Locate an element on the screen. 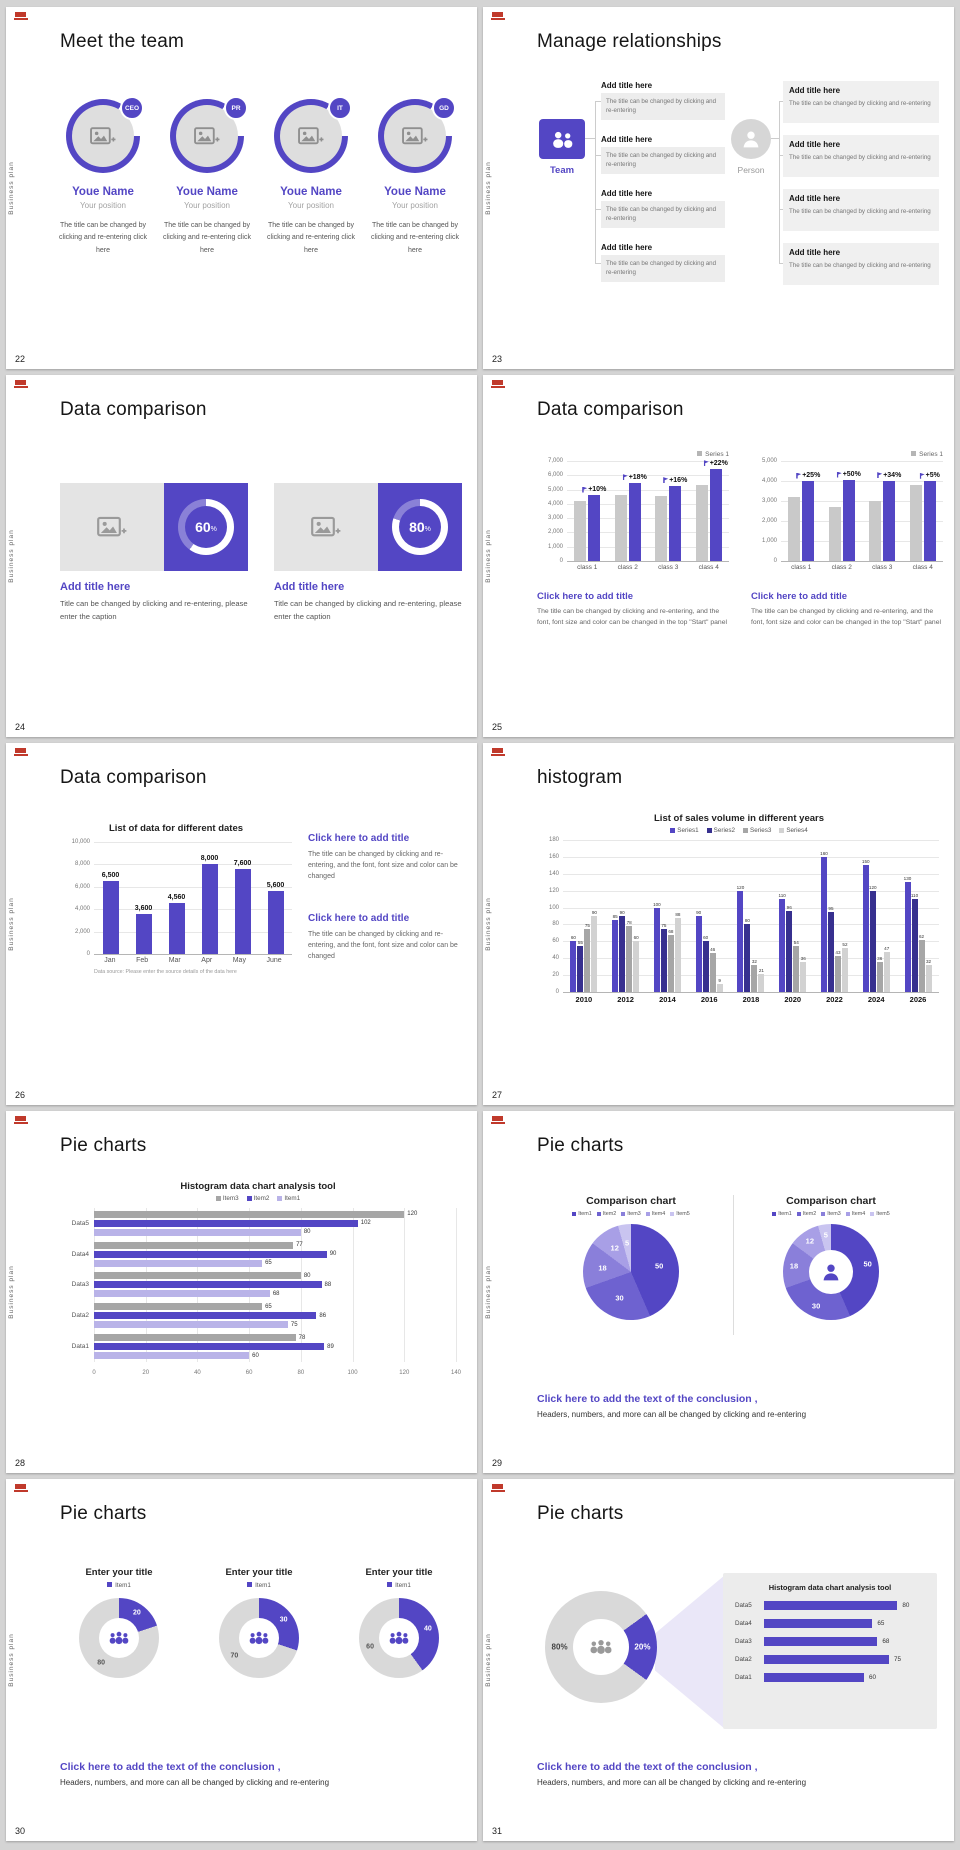  brand-logo-icon is located at coordinates (20, 1488).